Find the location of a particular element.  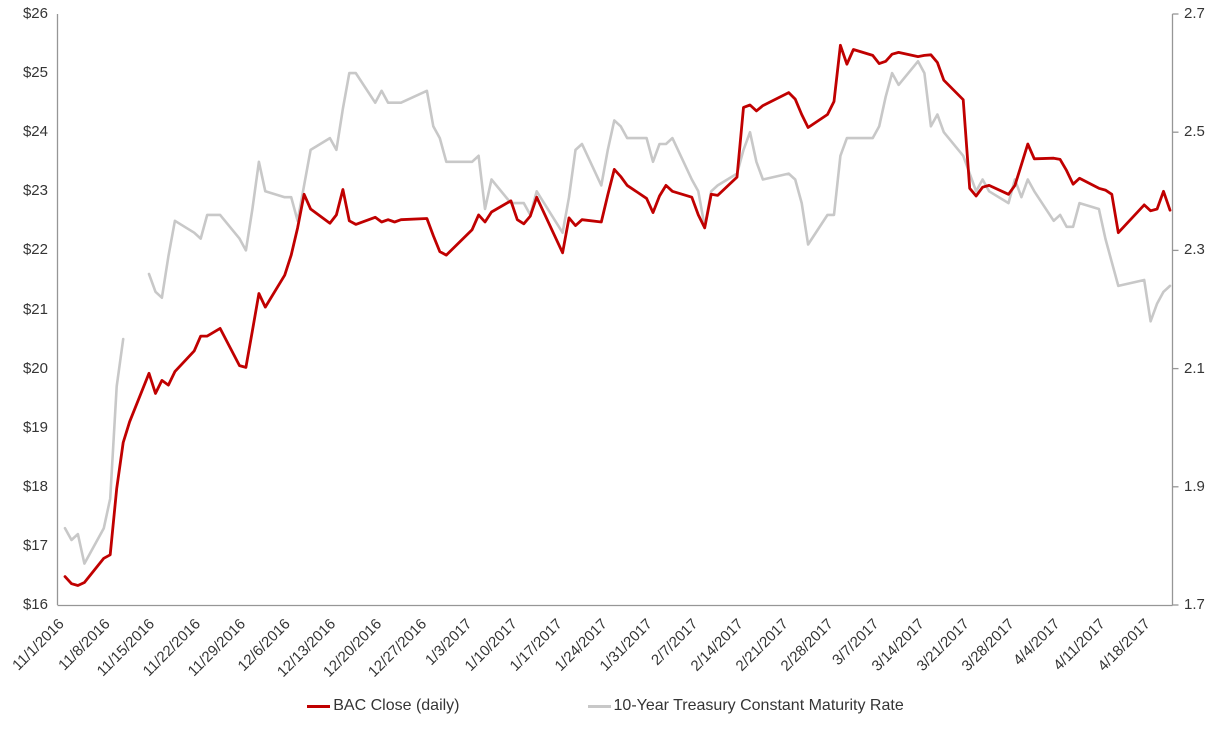

left-axis-tick-label: $25 is located at coordinates (35, 73).